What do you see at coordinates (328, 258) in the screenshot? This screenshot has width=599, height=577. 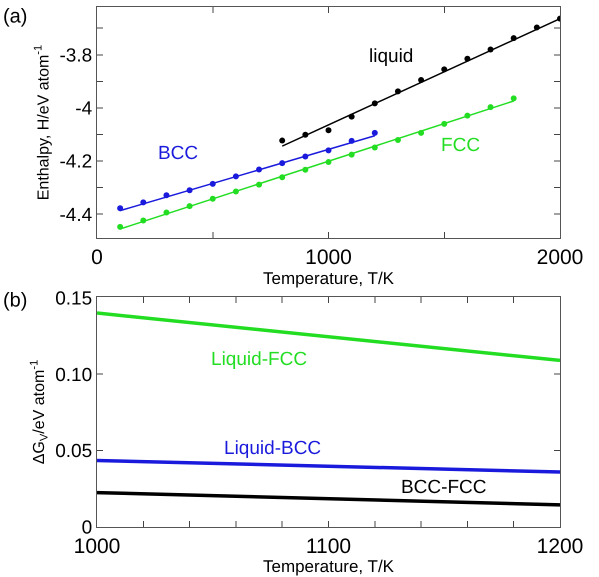 I see `x-tick-label: 1000` at bounding box center [328, 258].